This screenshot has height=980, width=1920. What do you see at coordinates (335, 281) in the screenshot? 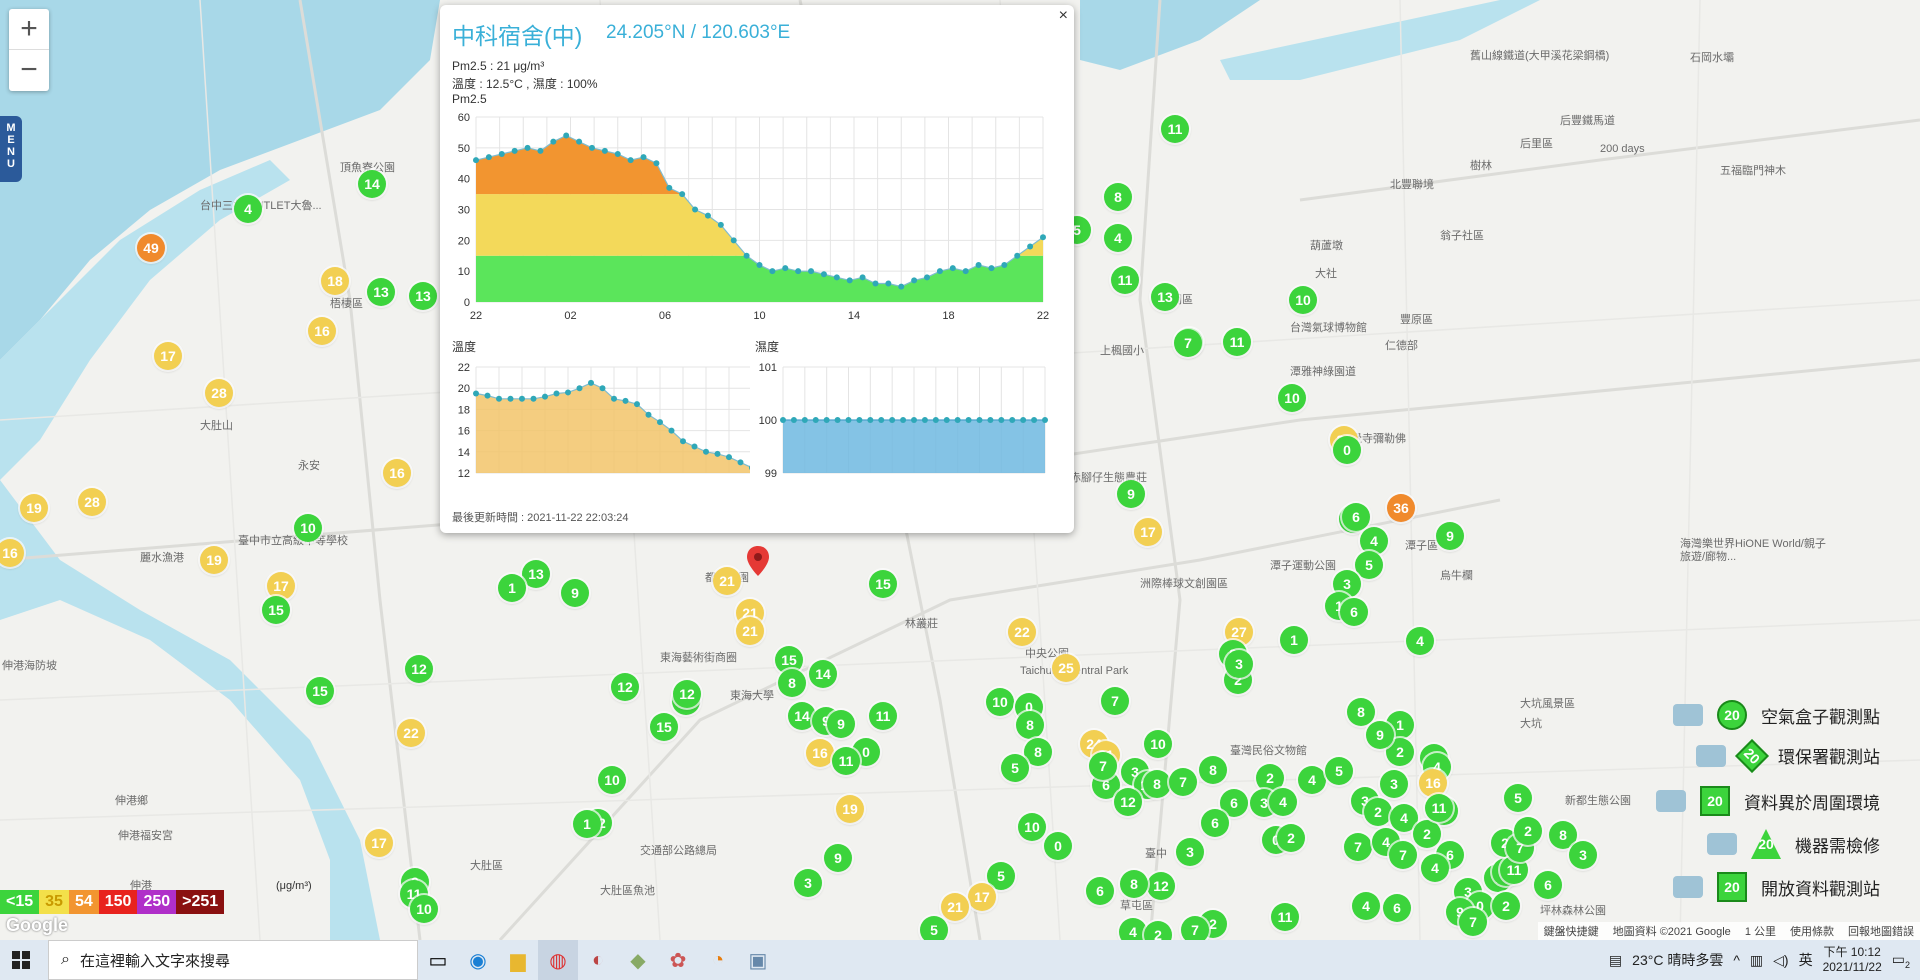
I see `sensor-marker: 18` at bounding box center [335, 281].